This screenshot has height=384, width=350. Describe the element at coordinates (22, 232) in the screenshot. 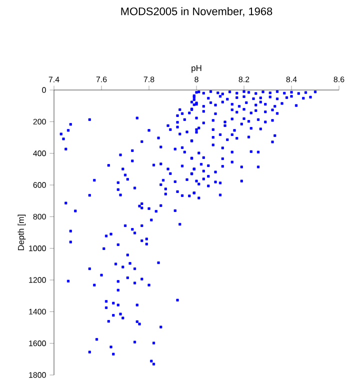

I see `y-axis-title: Depth [m]` at that location.